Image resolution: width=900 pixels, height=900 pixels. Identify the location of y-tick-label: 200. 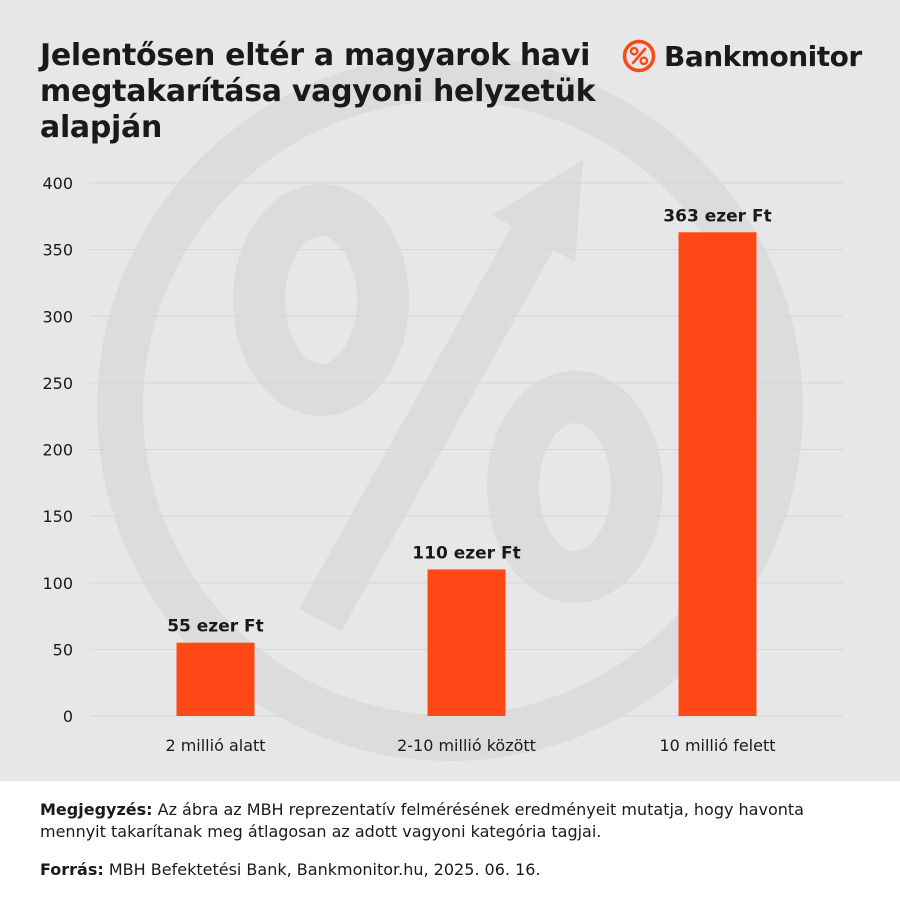
(57, 450).